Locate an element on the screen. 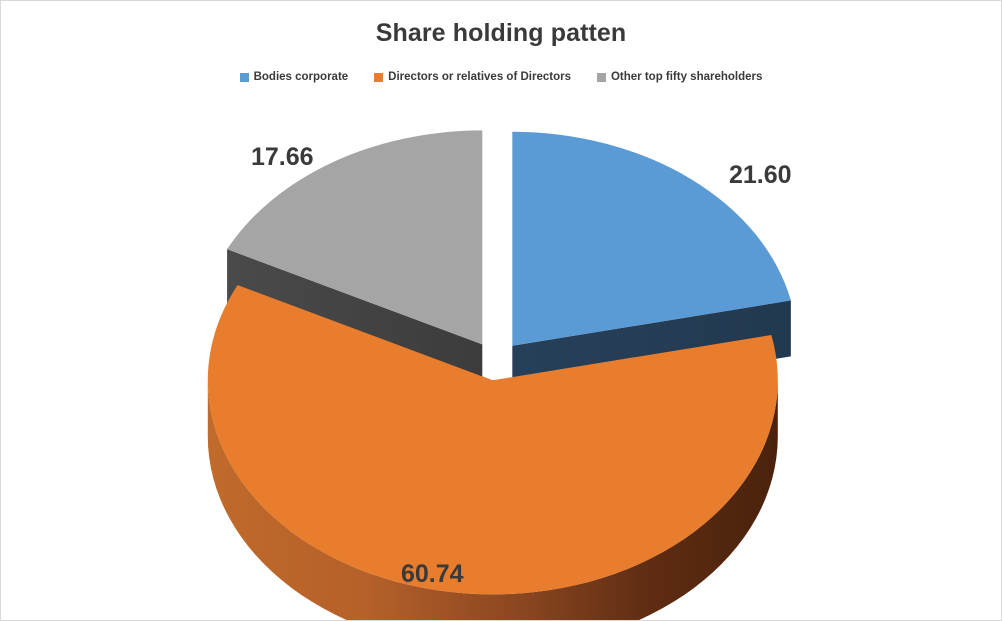 This screenshot has width=1002, height=621. legend-item-other-shareholders: Other top fifty shareholders is located at coordinates (679, 77).